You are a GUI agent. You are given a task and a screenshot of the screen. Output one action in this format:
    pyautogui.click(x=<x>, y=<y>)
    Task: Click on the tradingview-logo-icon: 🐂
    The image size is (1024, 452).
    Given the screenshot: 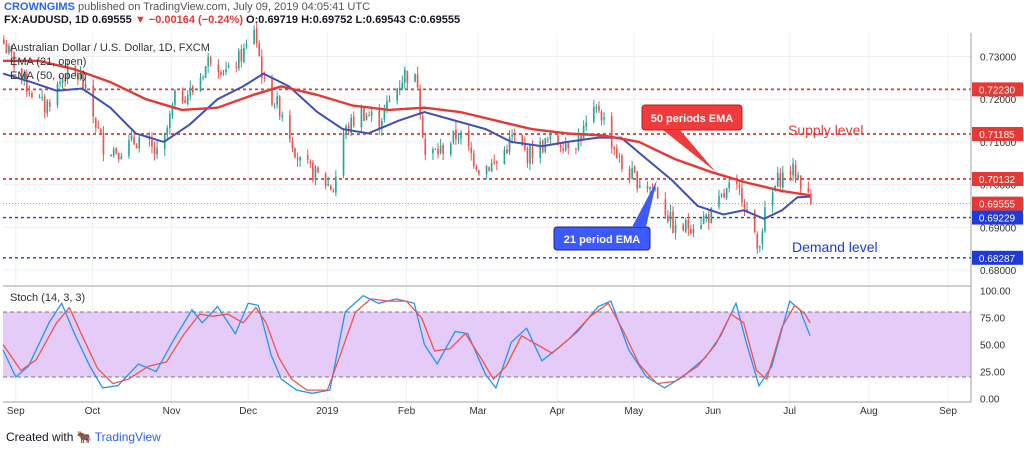 What is the action you would take?
    pyautogui.click(x=84, y=437)
    